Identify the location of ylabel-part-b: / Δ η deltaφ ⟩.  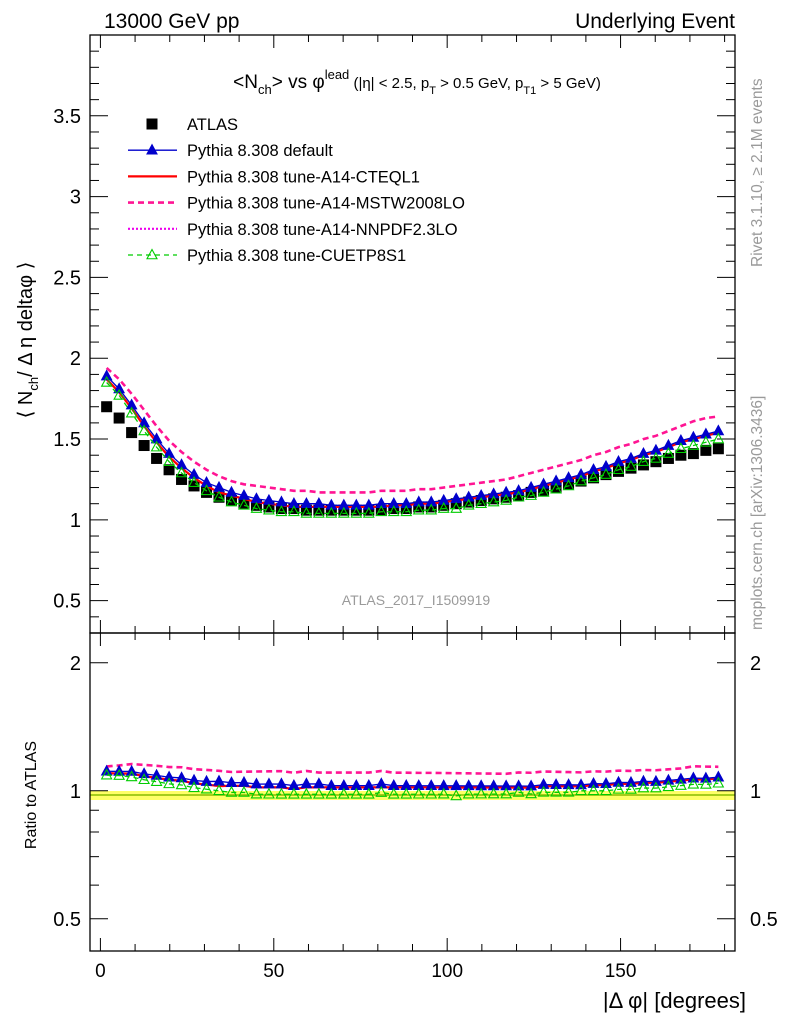
(26, 319).